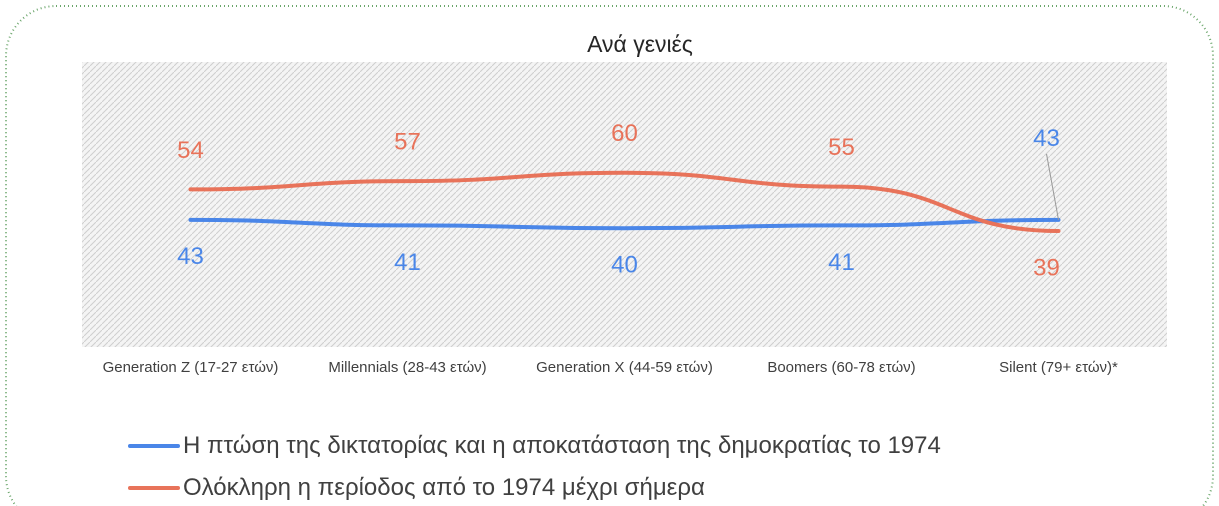 This screenshot has height=506, width=1219. What do you see at coordinates (624, 265) in the screenshot?
I see `data-label: 40` at bounding box center [624, 265].